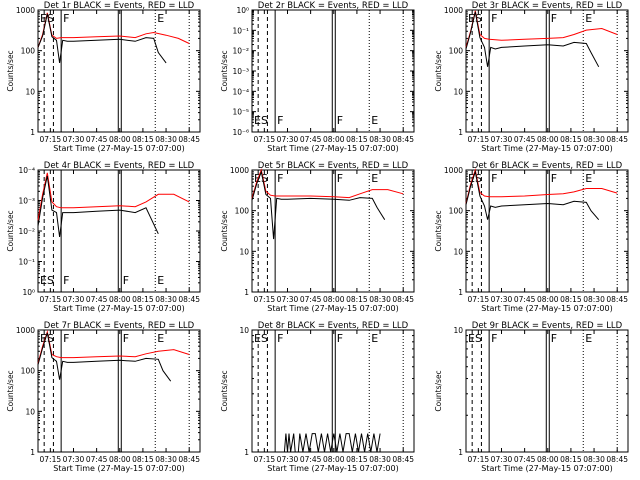  I want to click on chart-title: Det 4r BLACK = Events, RED = LLD, so click(119, 166).